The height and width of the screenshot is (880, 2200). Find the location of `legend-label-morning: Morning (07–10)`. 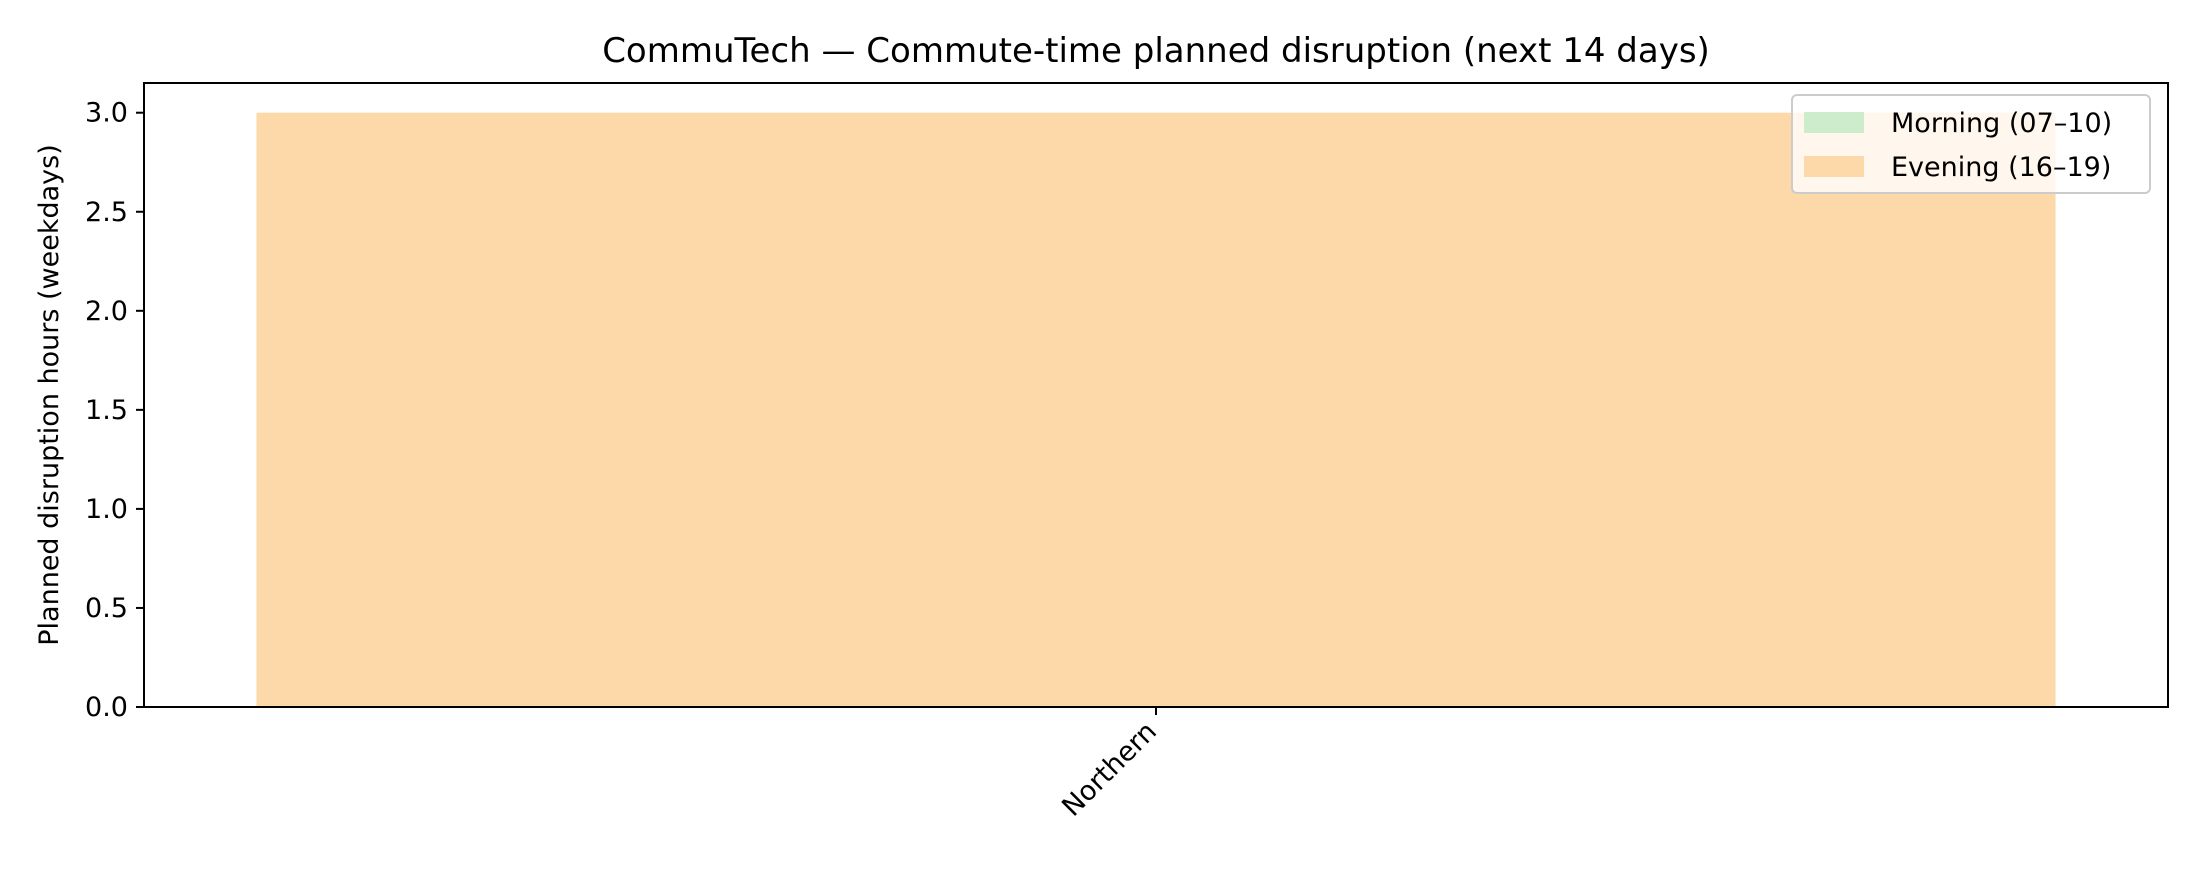

legend-label-morning: Morning (07–10) is located at coordinates (2001, 123).